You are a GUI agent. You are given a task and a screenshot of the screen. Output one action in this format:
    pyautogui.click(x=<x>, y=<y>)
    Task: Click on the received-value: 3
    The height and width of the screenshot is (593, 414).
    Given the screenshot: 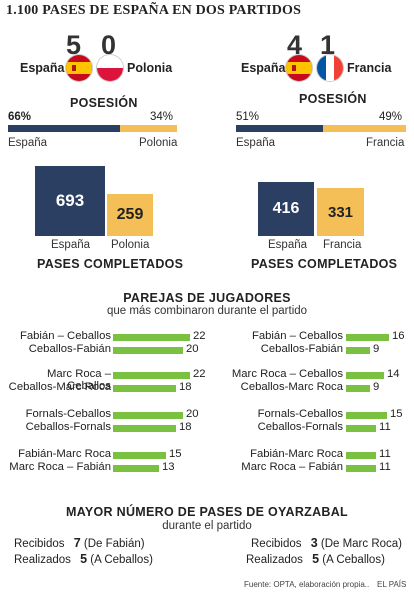 What is the action you would take?
    pyautogui.click(x=314, y=543)
    